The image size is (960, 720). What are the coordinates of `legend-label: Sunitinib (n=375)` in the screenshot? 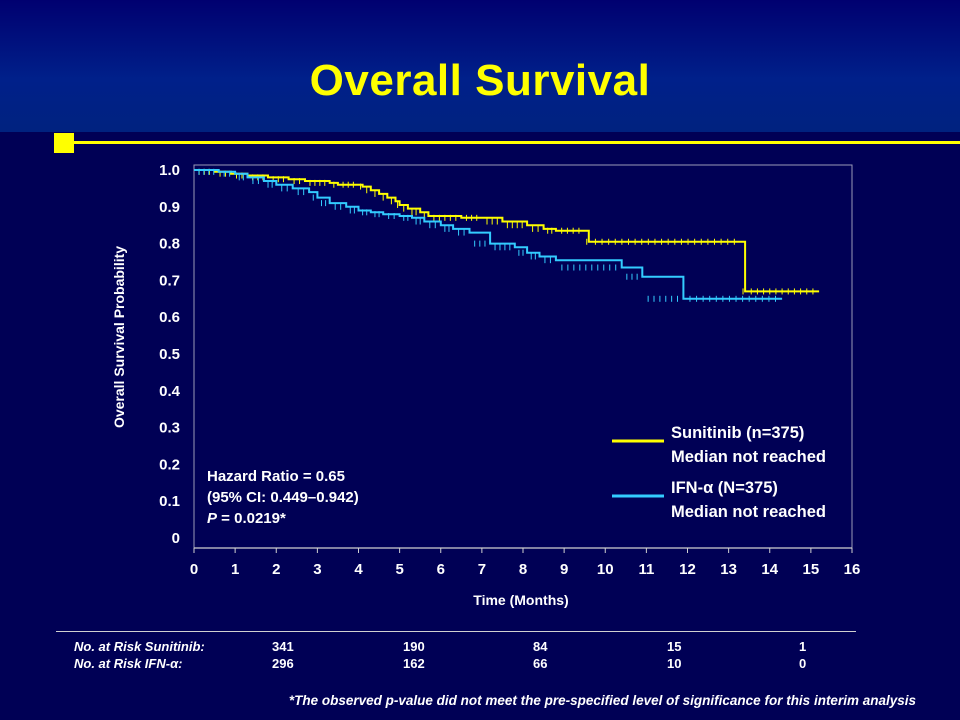 It's located at (737, 433).